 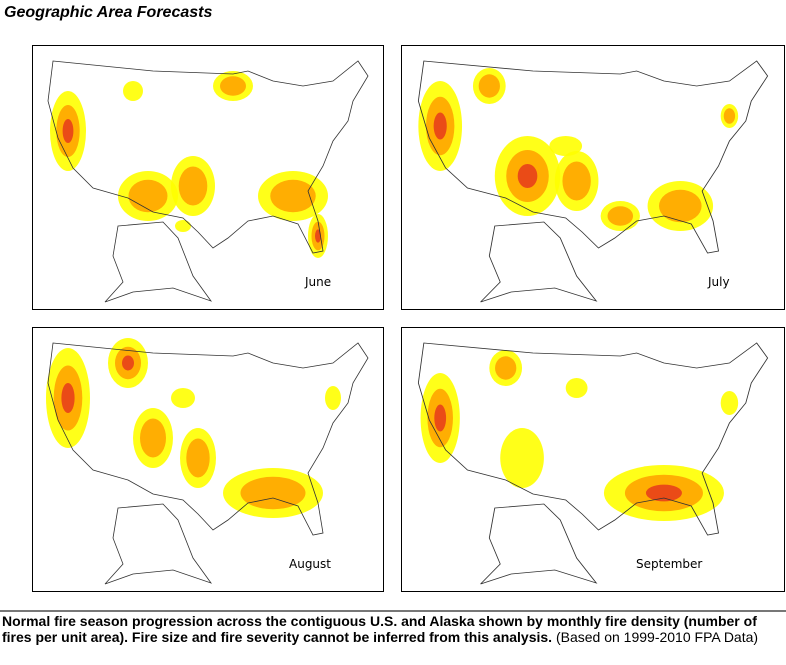 What do you see at coordinates (669, 564) in the screenshot?
I see `month-label: September` at bounding box center [669, 564].